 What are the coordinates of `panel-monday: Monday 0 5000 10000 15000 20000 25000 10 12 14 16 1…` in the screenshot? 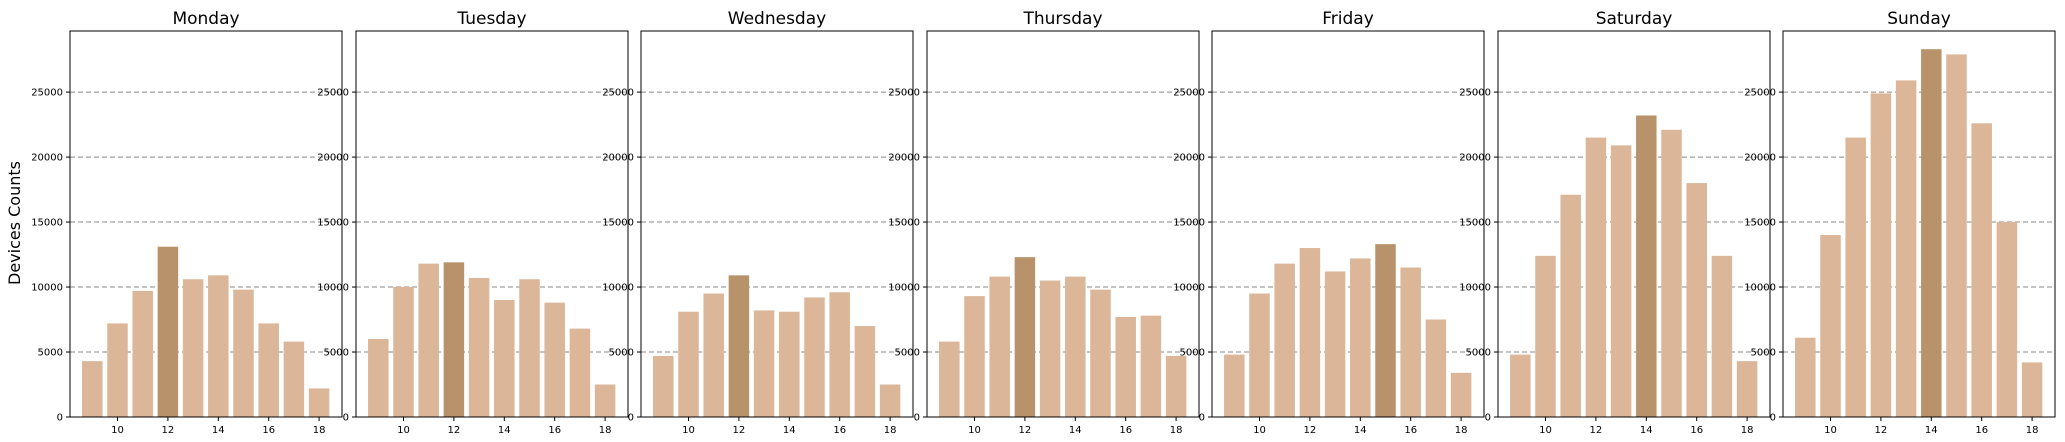 It's located at (187, 222).